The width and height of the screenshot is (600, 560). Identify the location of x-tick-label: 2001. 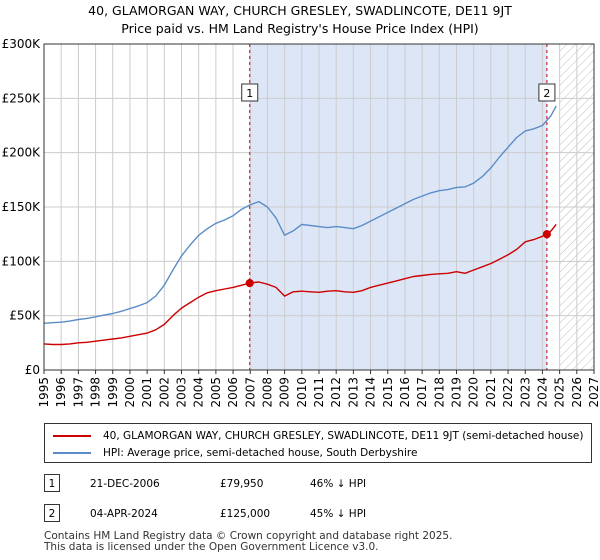
(147, 392).